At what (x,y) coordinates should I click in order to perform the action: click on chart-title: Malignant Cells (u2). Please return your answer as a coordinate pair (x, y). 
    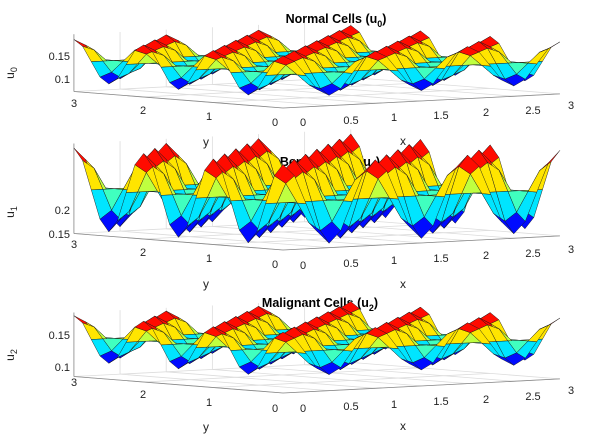
    Looking at the image, I should click on (320, 304).